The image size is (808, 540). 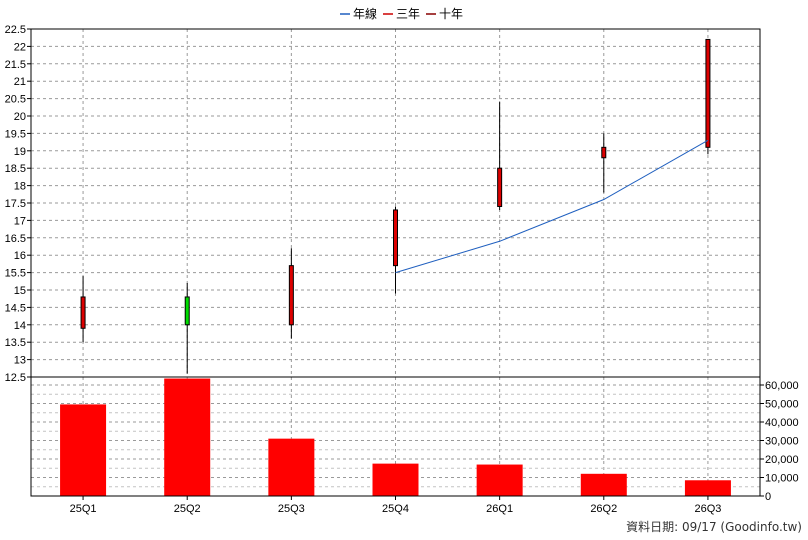 I want to click on legend-label: 十年, so click(x=451, y=14).